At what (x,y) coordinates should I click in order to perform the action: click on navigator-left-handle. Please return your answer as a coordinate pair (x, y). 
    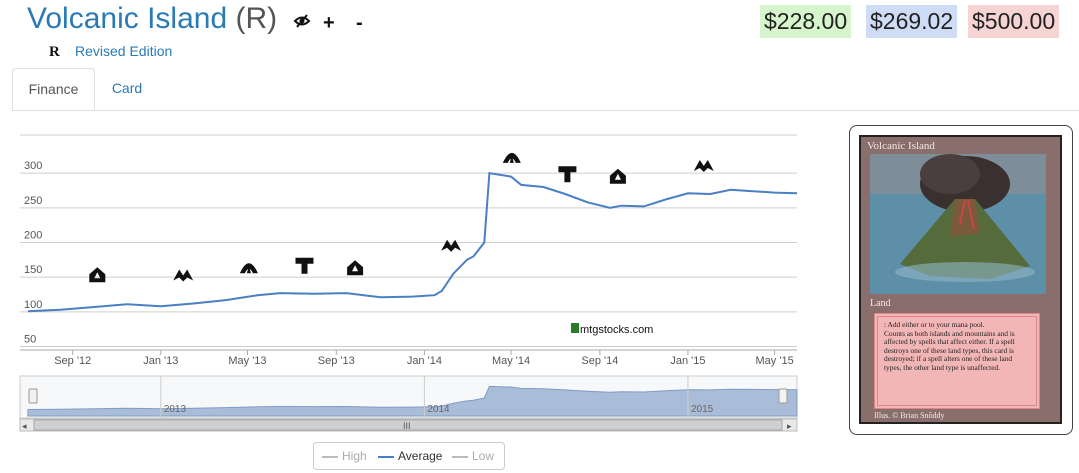
    Looking at the image, I should click on (33, 396).